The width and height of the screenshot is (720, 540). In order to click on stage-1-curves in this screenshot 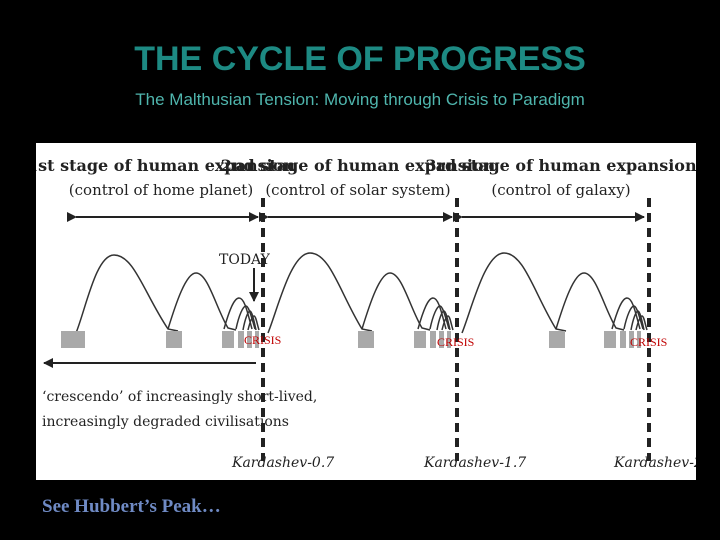, I will do `click(167, 294)`.